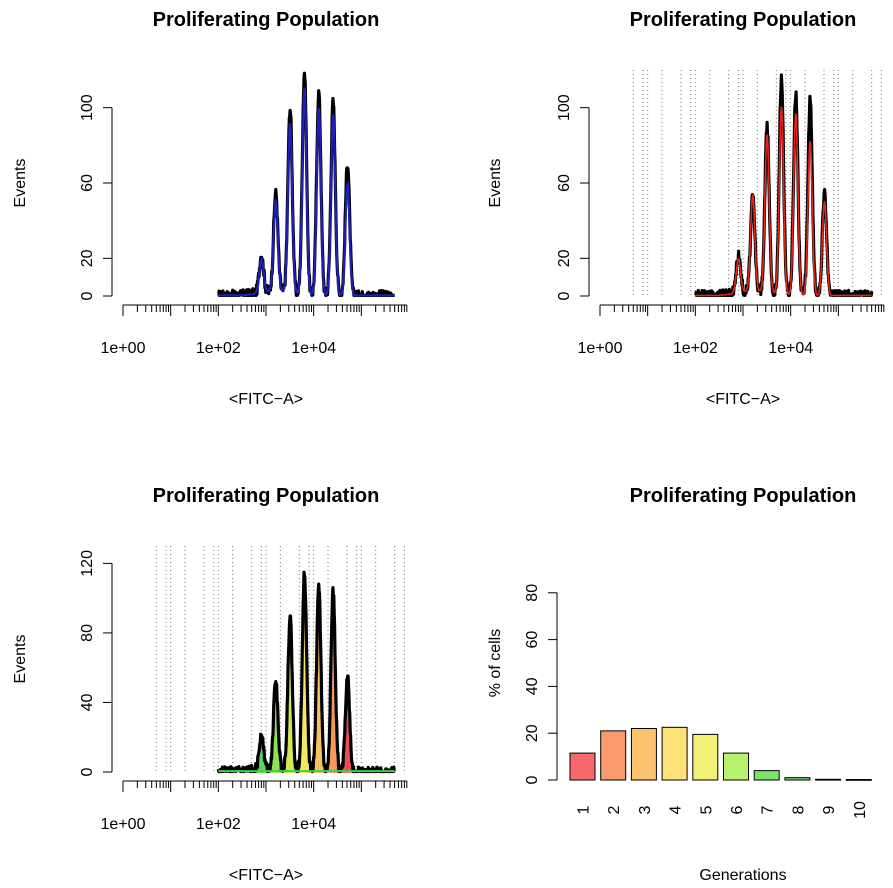  What do you see at coordinates (495, 663) in the screenshot?
I see `y-axis-label: % of cells` at bounding box center [495, 663].